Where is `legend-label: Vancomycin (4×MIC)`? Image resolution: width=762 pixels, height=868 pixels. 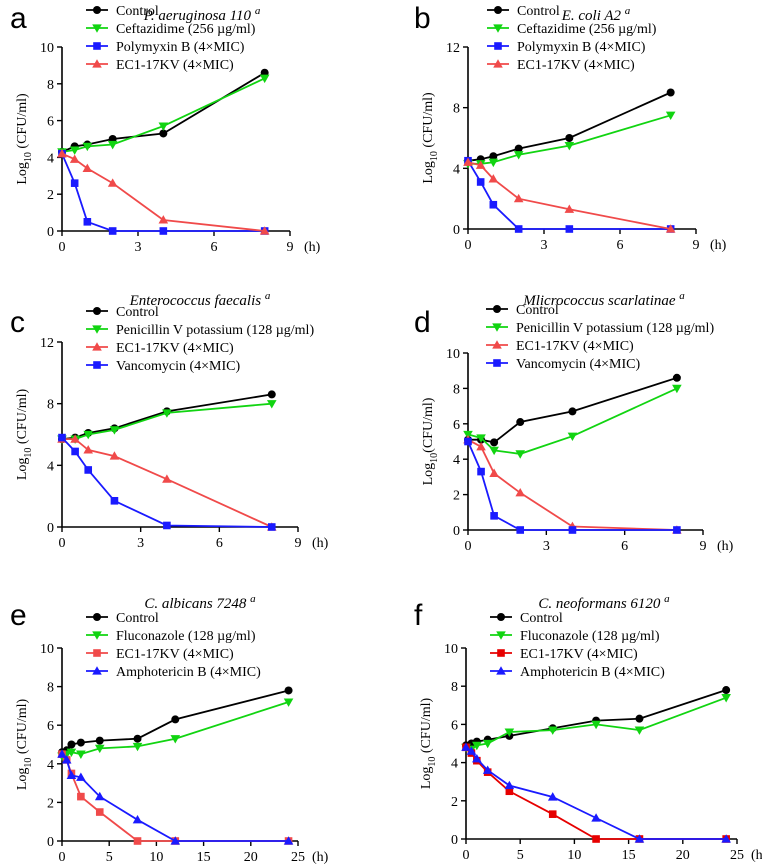
legend-label: Vancomycin (4×MIC) is located at coordinates (578, 364).